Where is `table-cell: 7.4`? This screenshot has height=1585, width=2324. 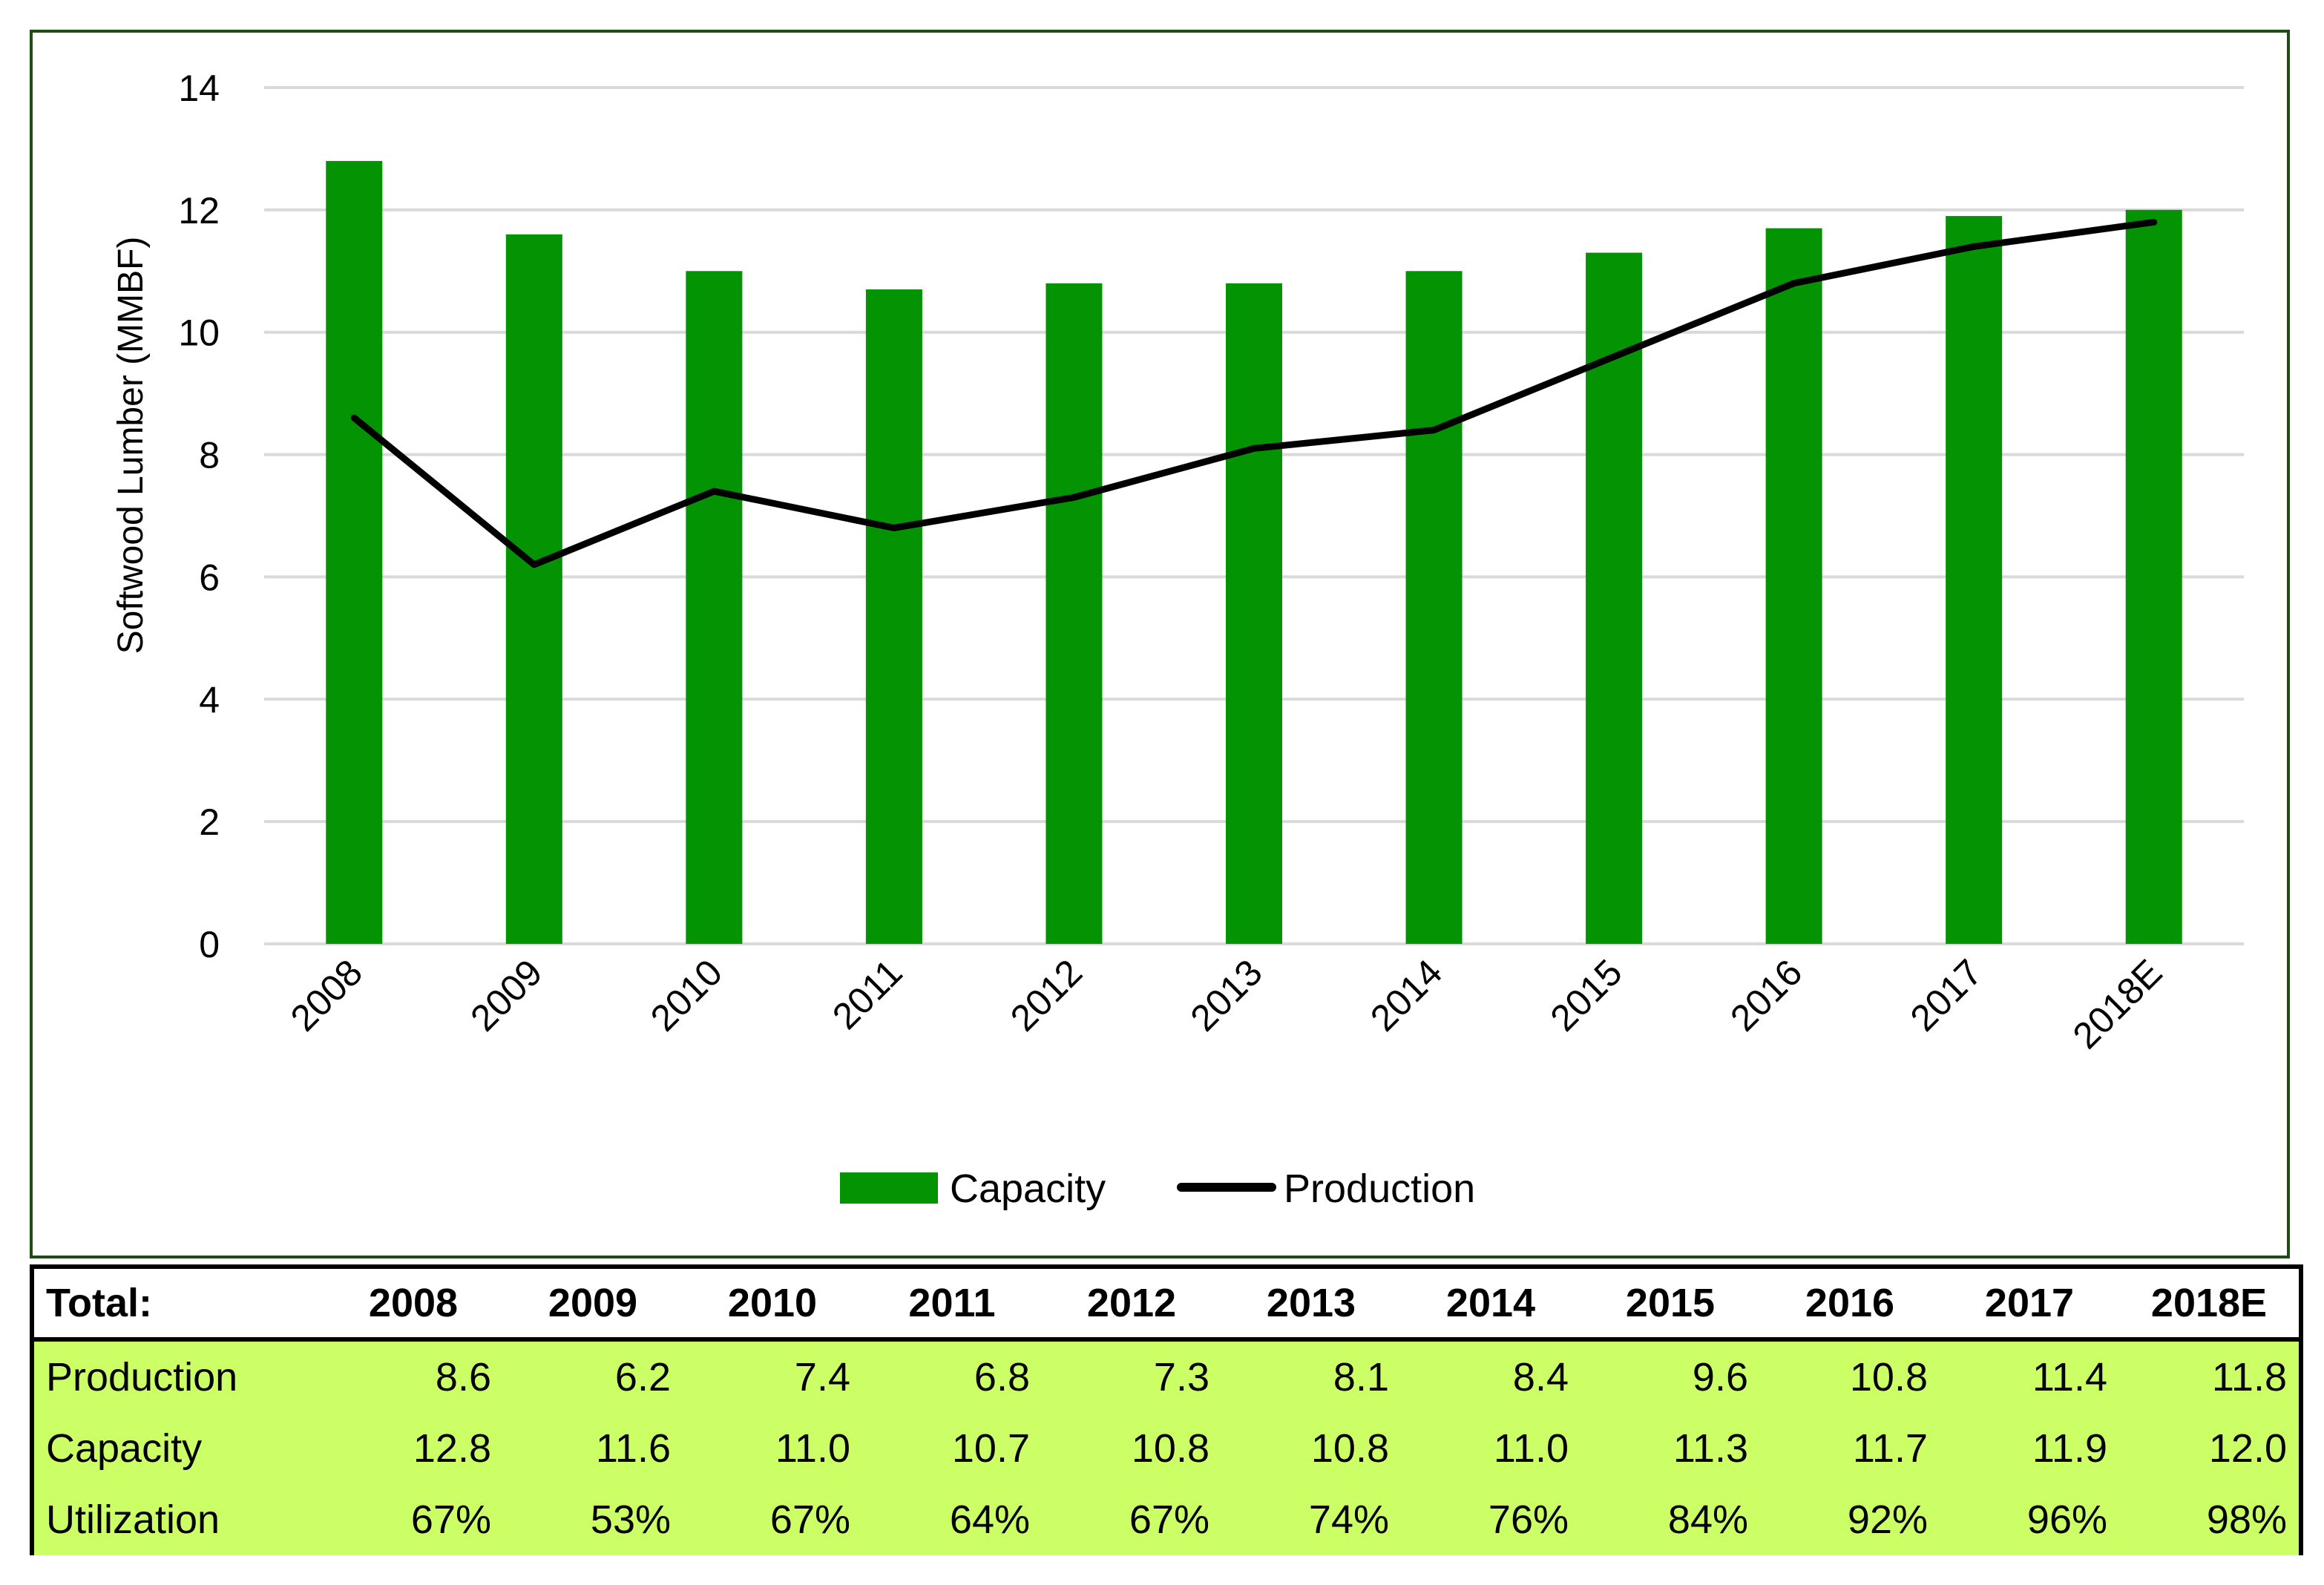
table-cell: 7.4 is located at coordinates (773, 1376).